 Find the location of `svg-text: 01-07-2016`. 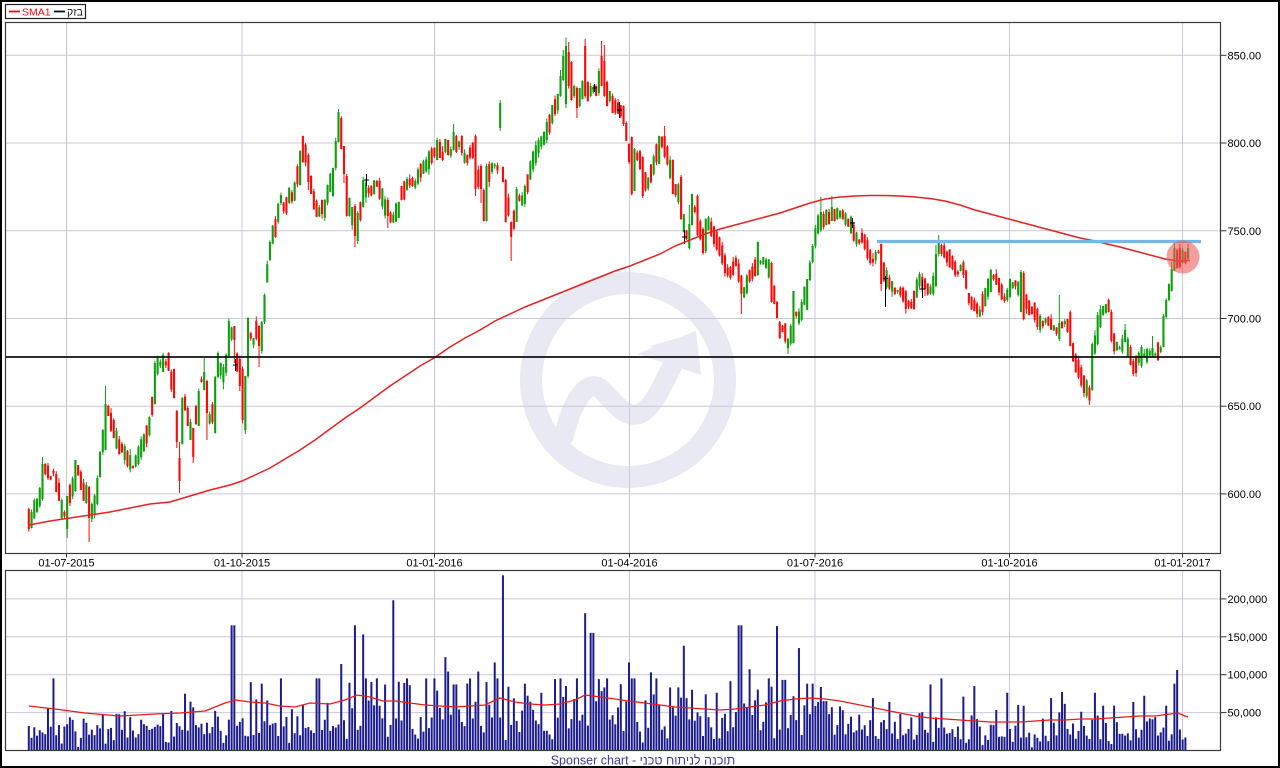

svg-text: 01-07-2016 is located at coordinates (815, 564).